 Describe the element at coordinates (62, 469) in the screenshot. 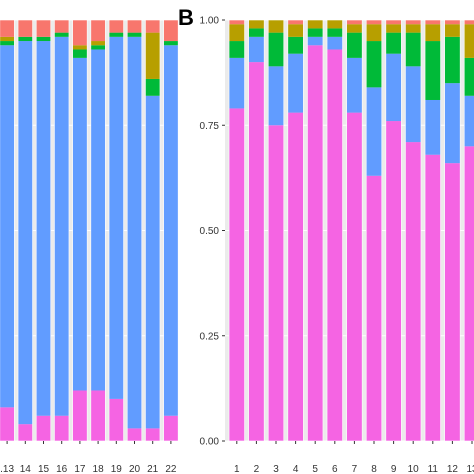

I see `x-tick-label: 16` at that location.